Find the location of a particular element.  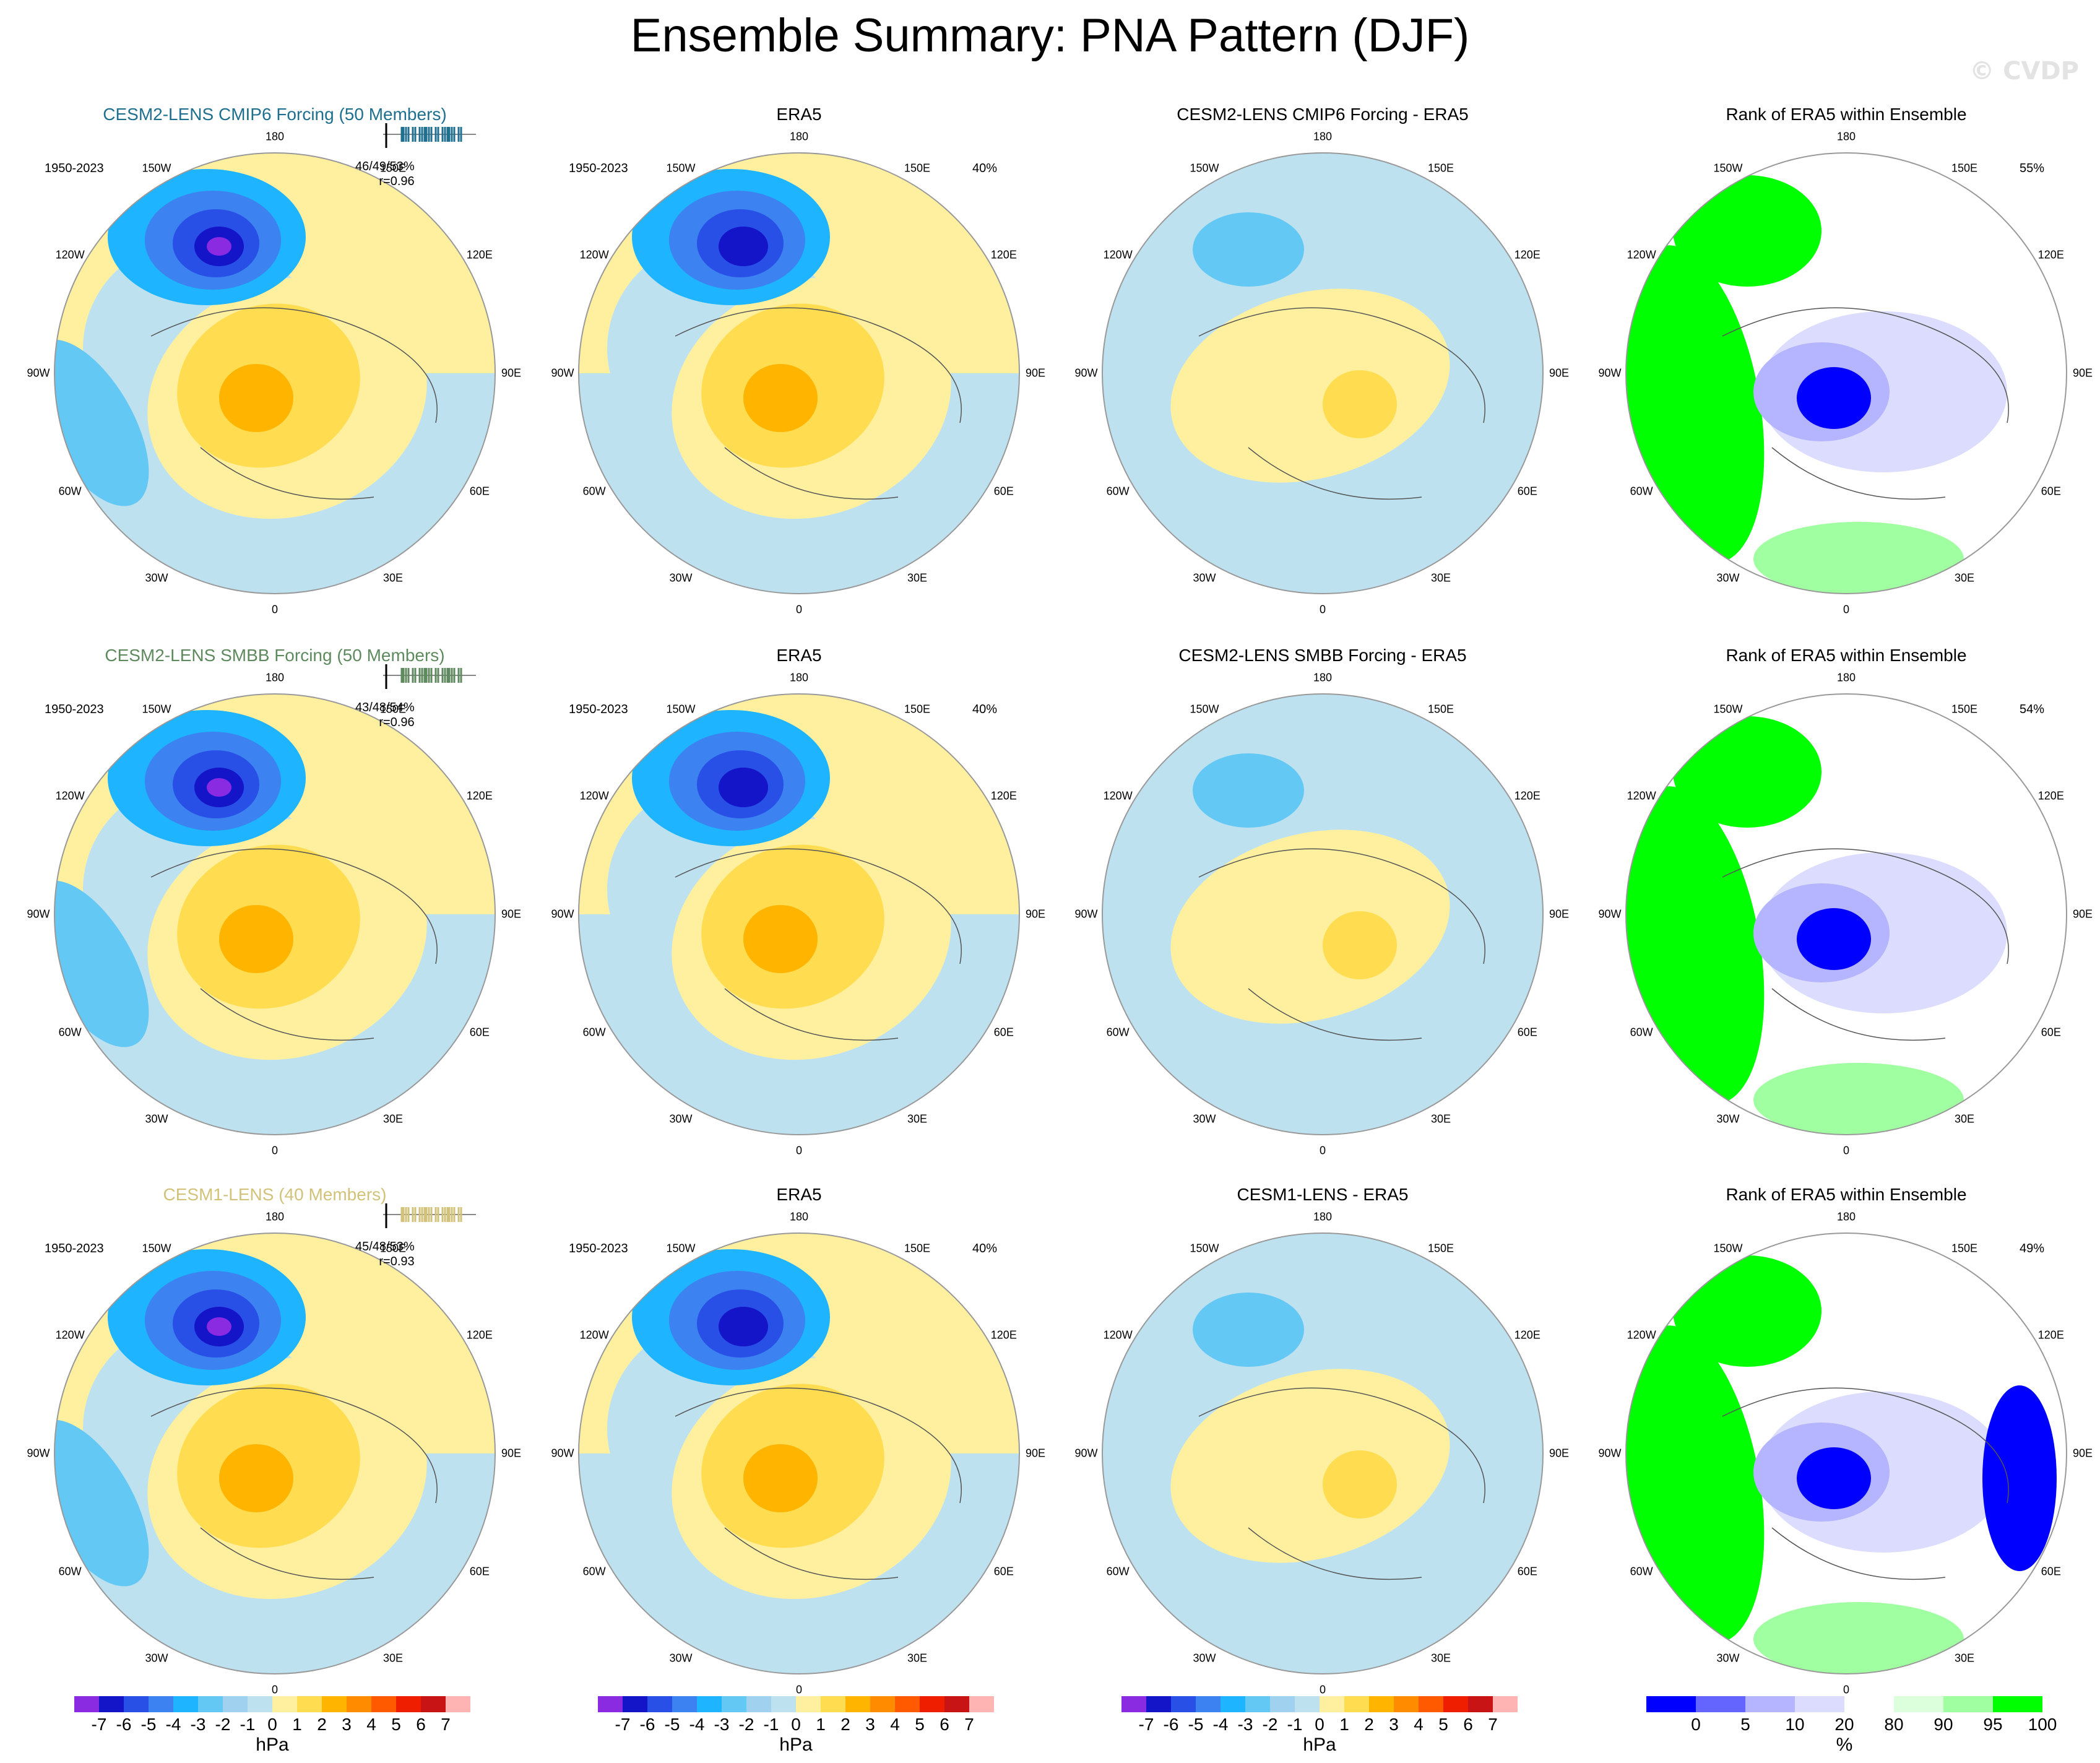

cvdp-watermark: © CVDP is located at coordinates (2024, 71).